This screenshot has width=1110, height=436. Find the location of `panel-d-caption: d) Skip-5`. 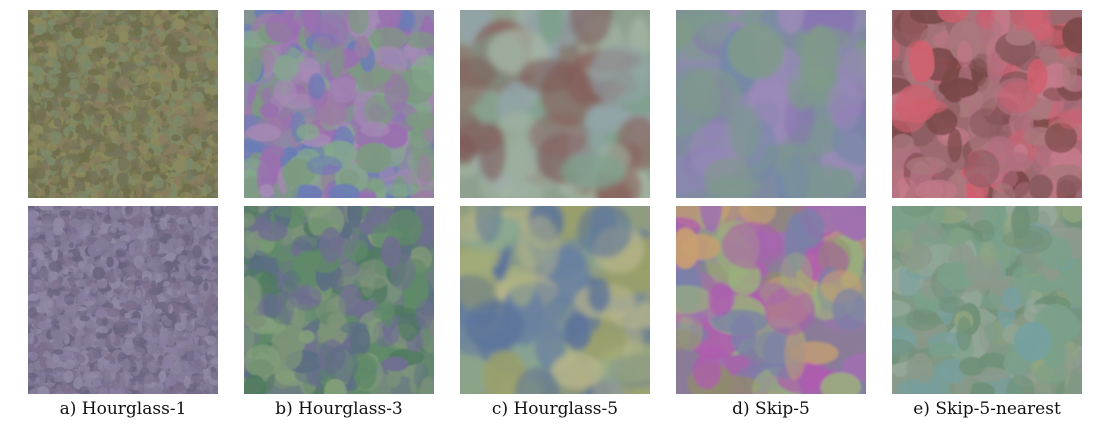

panel-d-caption: d) Skip-5 is located at coordinates (771, 409).